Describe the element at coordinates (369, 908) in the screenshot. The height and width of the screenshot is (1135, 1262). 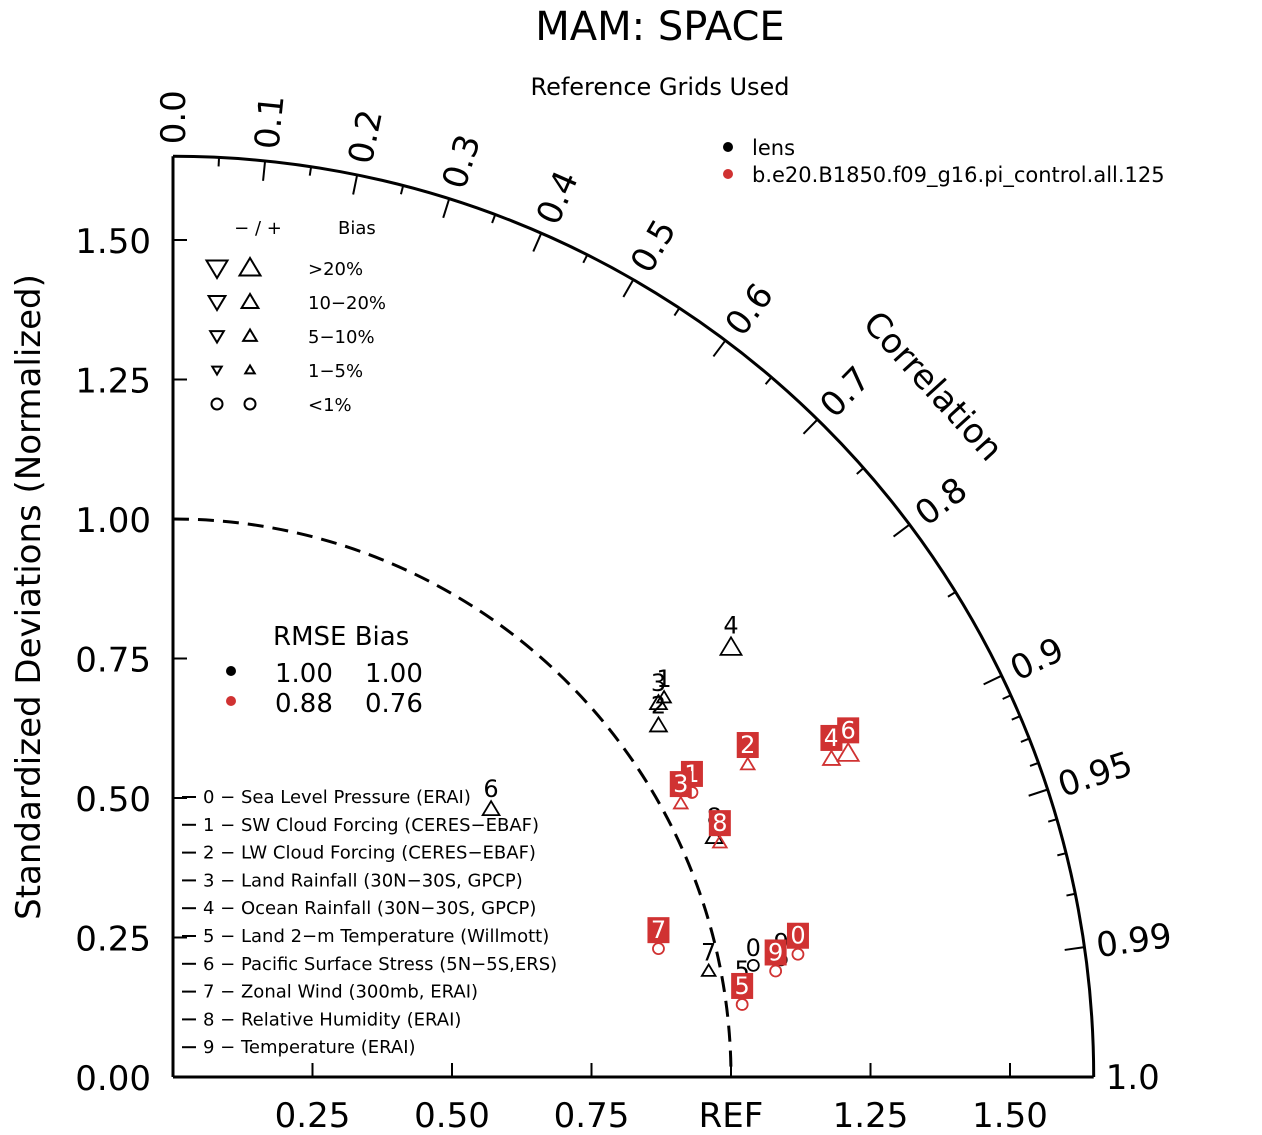
I see `variable-item: 4 − Ocean Rainfall (30N−30S, GPCP)` at that location.